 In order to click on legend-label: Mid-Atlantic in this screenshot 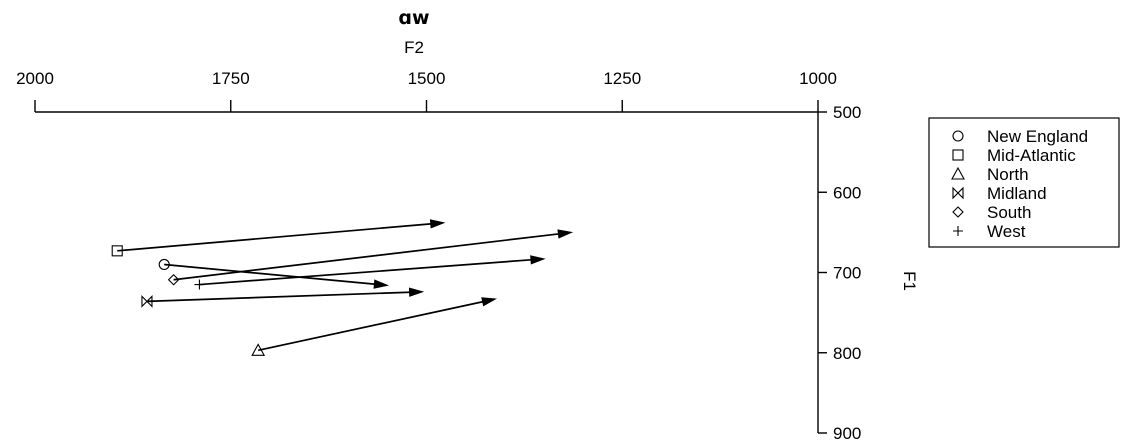, I will do `click(1031, 155)`.